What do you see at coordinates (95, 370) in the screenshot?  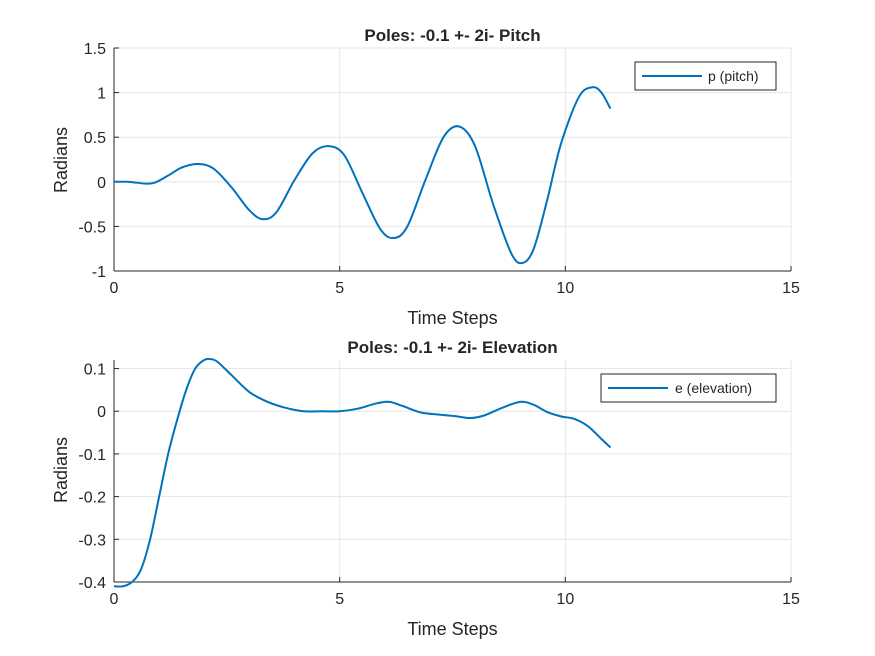 I see `elevation-ytick-label: 0.1` at bounding box center [95, 370].